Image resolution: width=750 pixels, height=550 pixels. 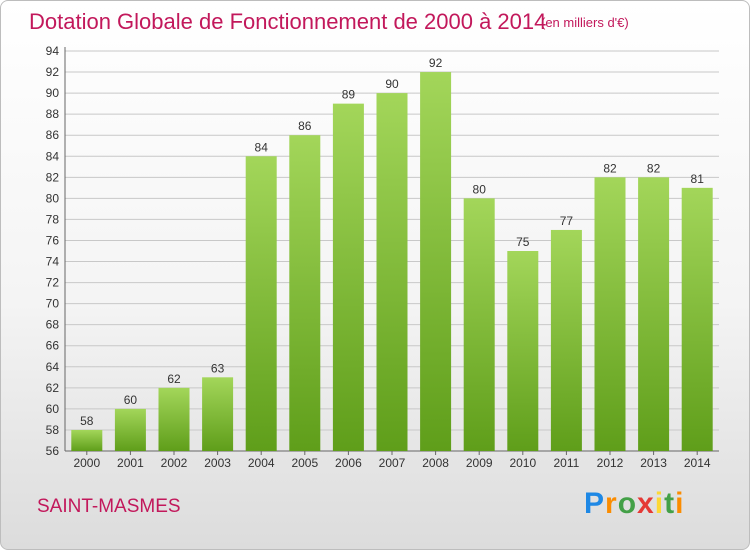 What do you see at coordinates (53, 346) in the screenshot?
I see `y-tick-label: 66` at bounding box center [53, 346].